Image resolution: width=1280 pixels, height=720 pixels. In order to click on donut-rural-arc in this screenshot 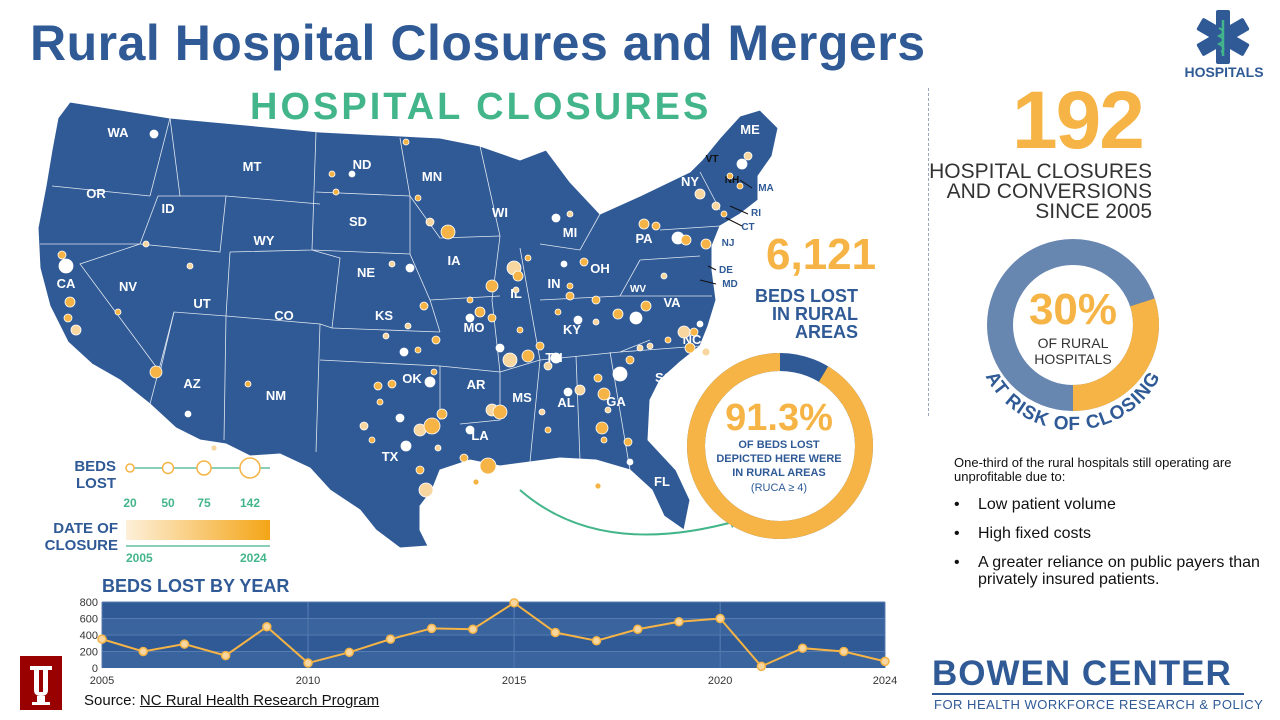, I will do `click(780, 446)`.